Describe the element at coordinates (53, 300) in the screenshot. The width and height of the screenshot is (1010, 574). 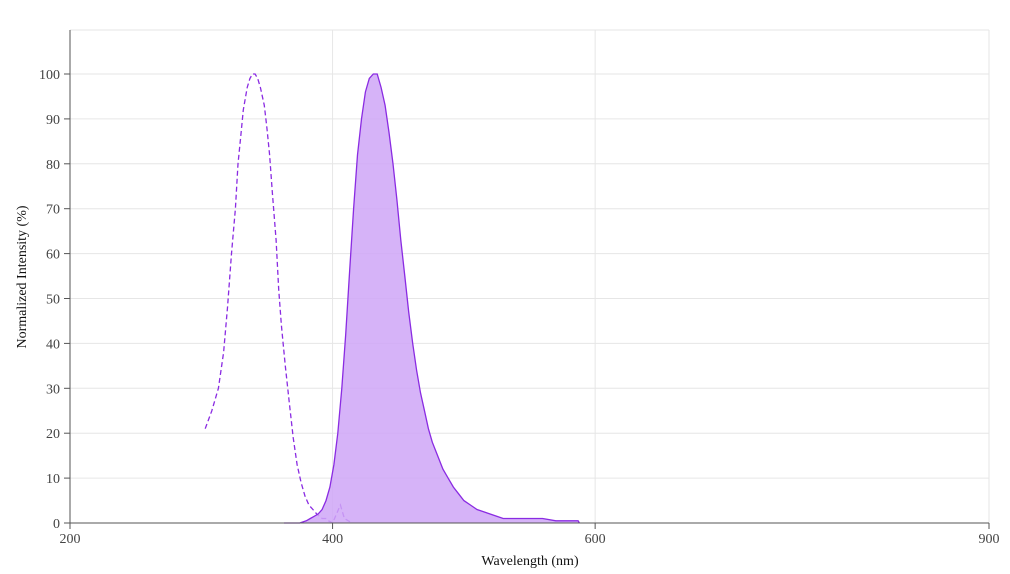
I see `y-tick-label: 50` at that location.